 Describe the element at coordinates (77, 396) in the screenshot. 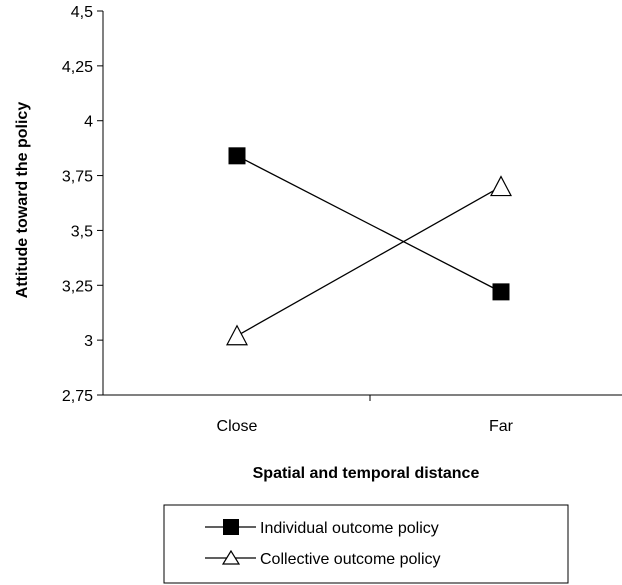

I see `y-tick-label: 2,75` at that location.